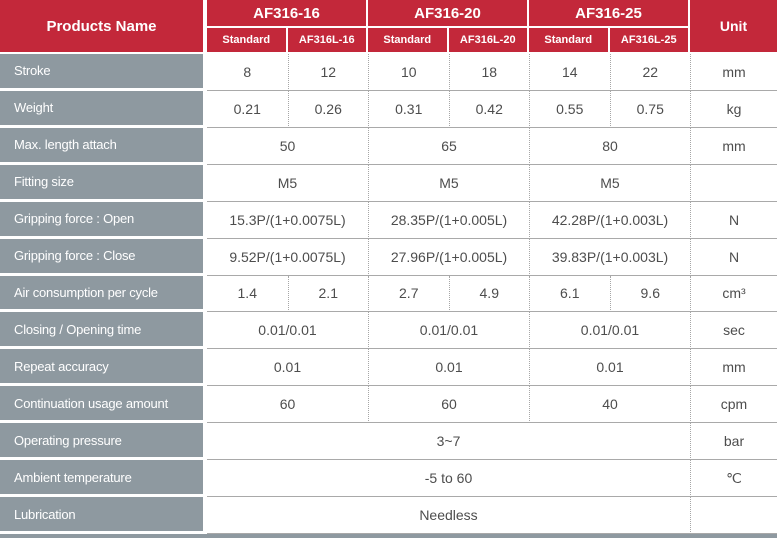 Image resolution: width=777 pixels, height=538 pixels. What do you see at coordinates (101, 181) in the screenshot?
I see `row-label: Fitting size` at bounding box center [101, 181].